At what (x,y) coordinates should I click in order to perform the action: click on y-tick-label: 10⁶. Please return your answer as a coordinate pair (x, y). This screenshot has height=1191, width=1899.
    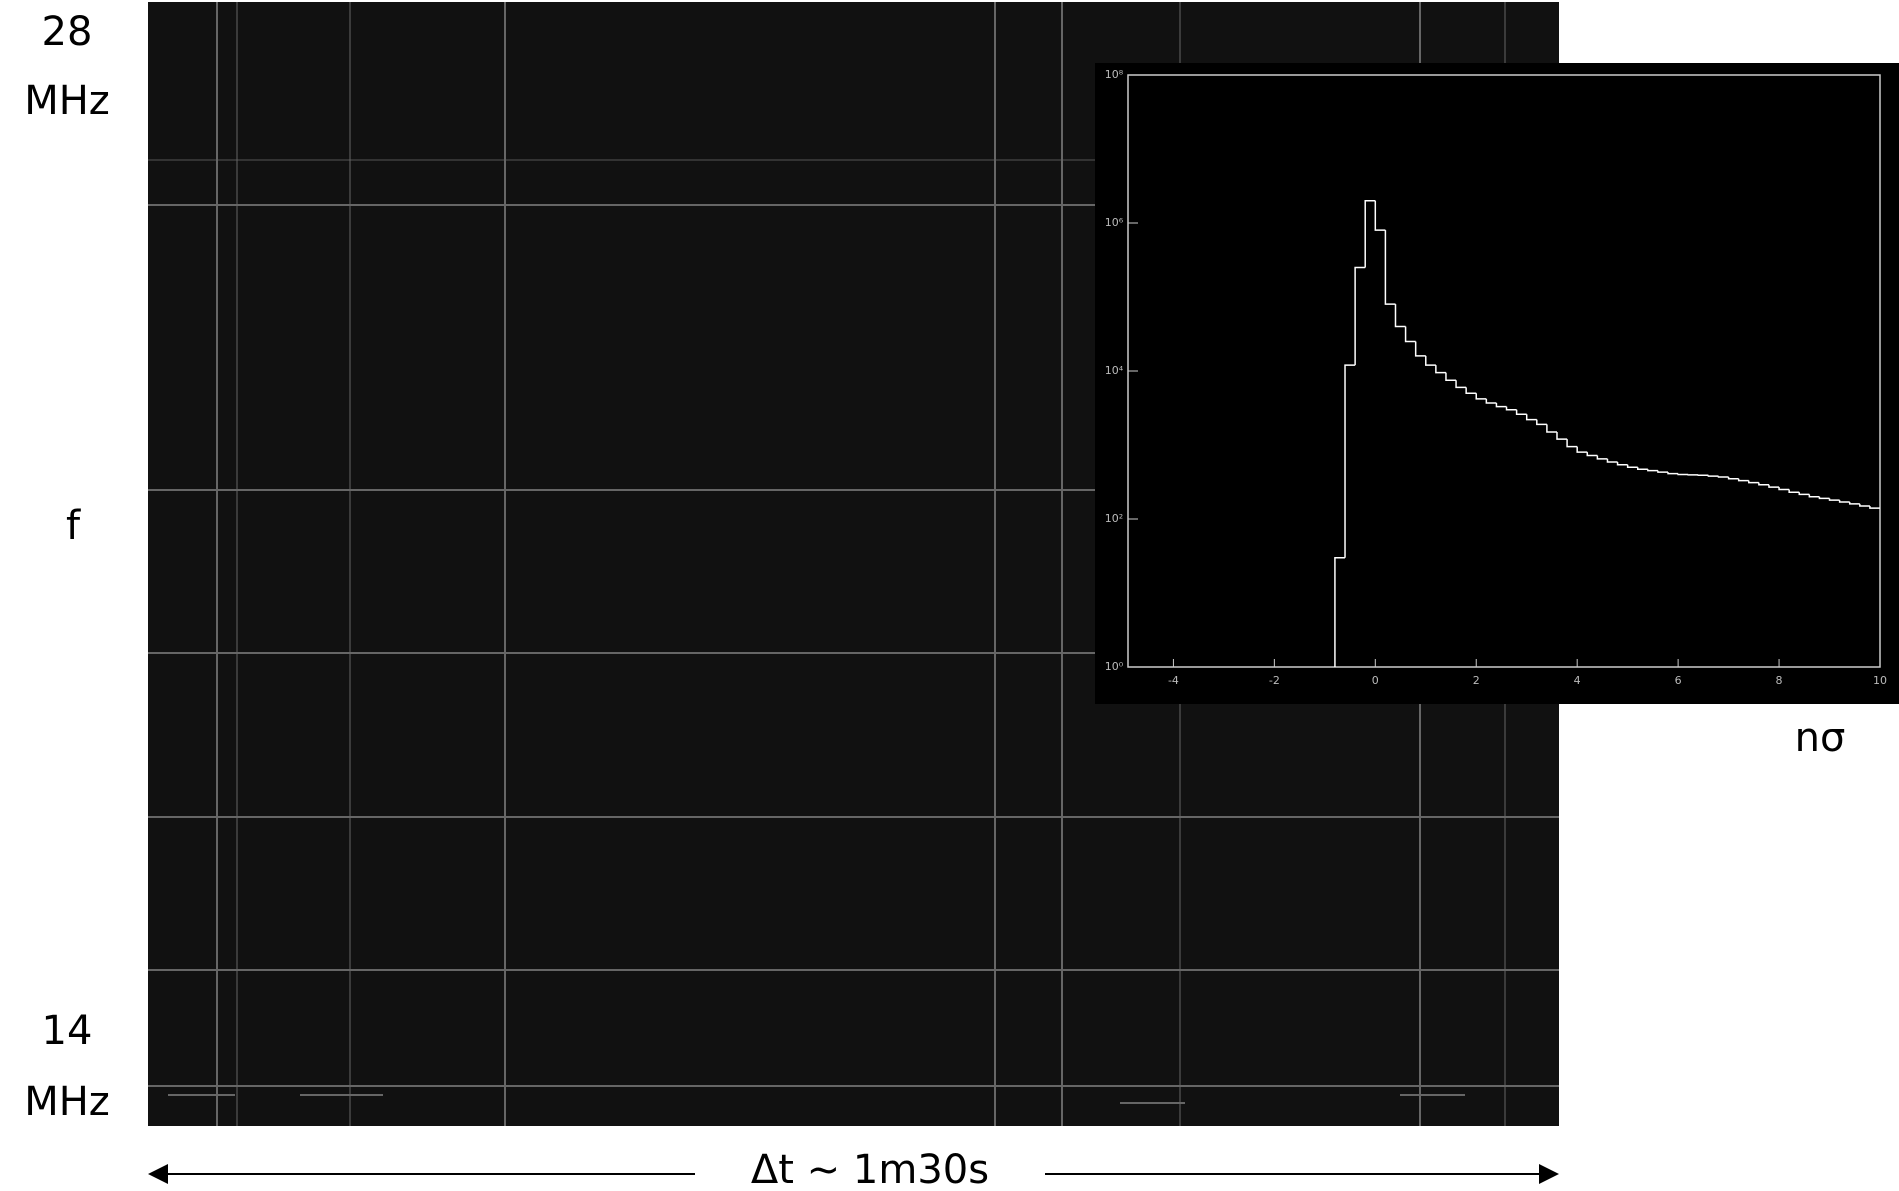
    Looking at the image, I should click on (1114, 222).